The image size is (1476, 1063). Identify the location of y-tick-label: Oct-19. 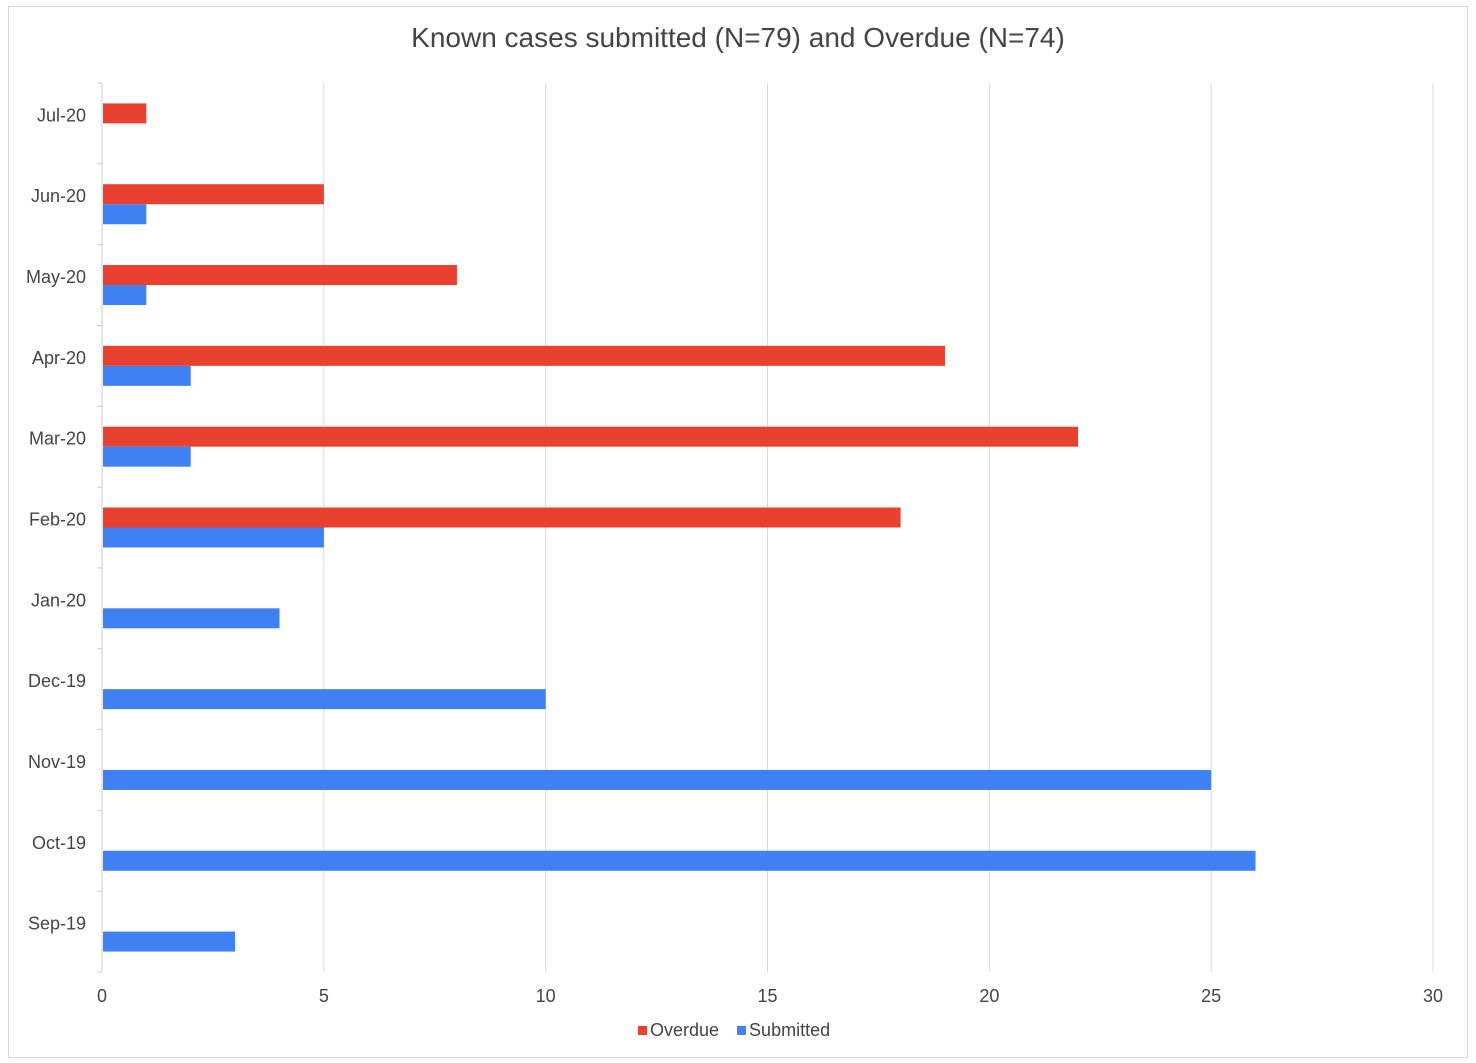
(59, 843).